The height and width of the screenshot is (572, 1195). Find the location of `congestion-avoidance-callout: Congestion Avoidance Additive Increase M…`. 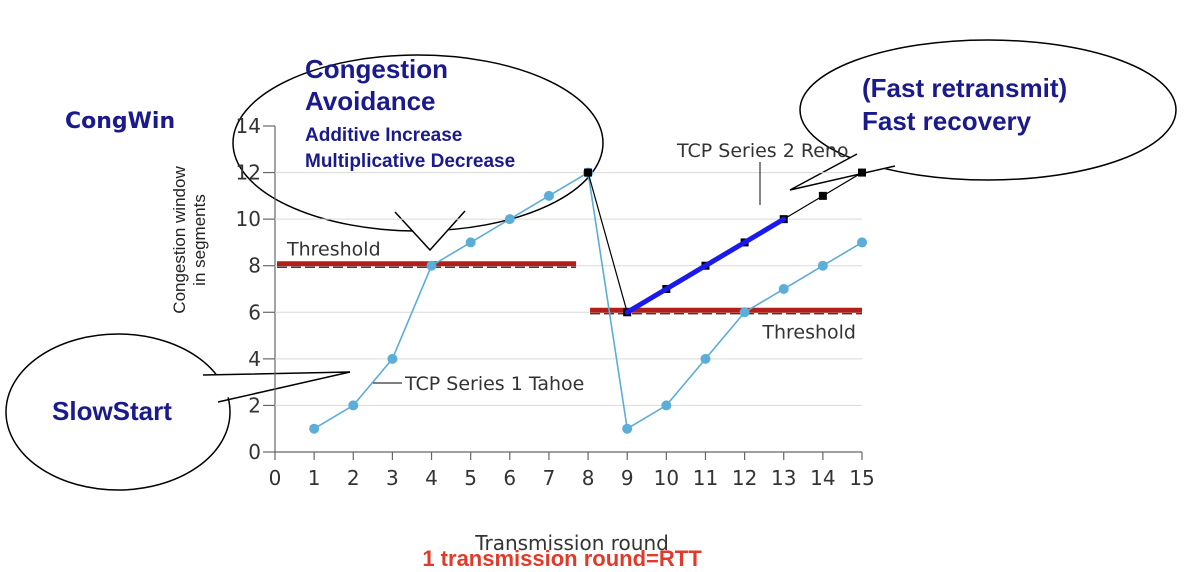

congestion-avoidance-callout: Congestion Avoidance Additive Increase M… is located at coordinates (418, 153).